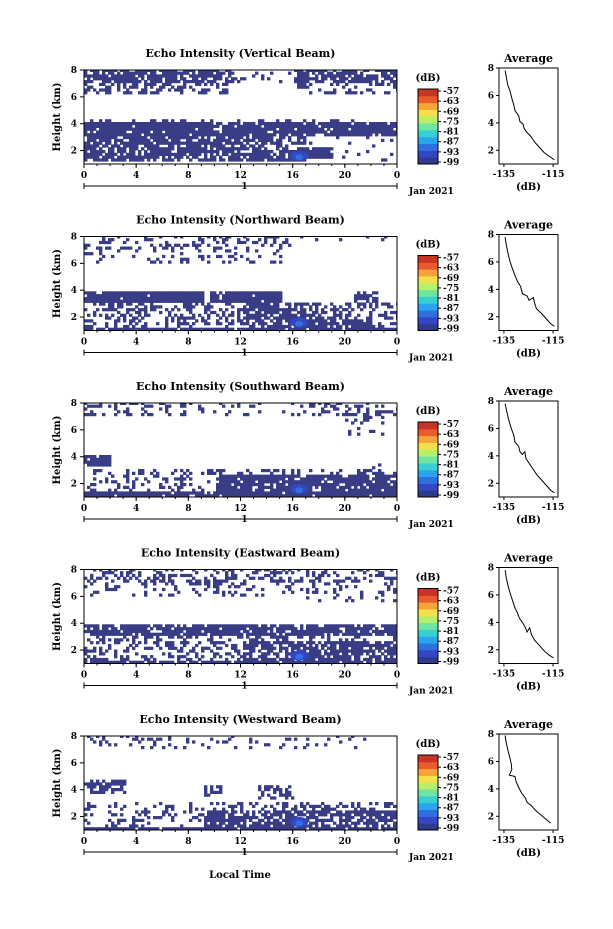 The image size is (613, 929). Describe the element at coordinates (428, 126) in the screenshot. I see `colorbar-frame` at that location.